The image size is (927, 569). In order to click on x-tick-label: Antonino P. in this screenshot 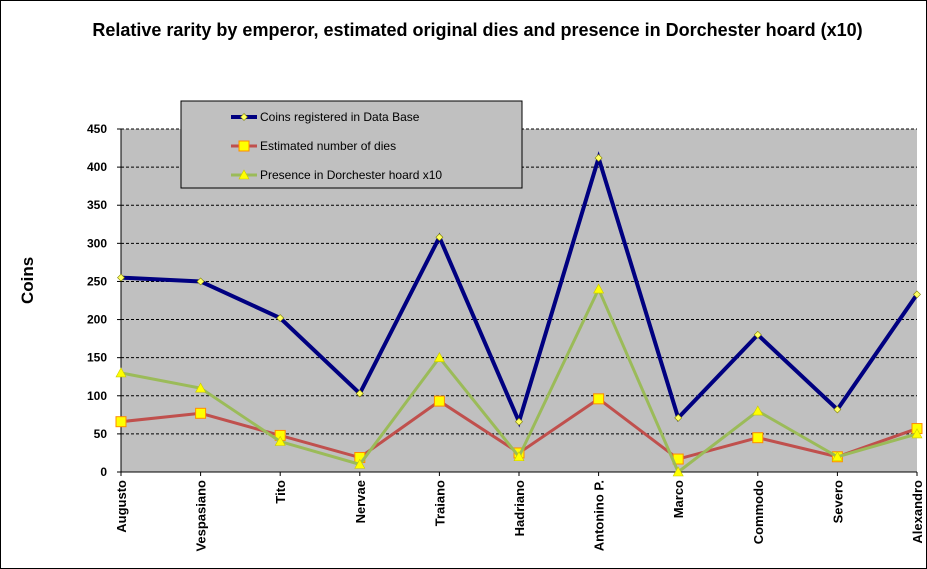, I will do `click(599, 515)`.